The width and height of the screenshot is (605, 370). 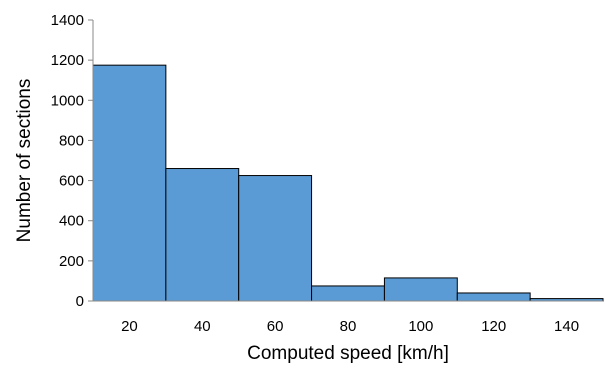 I want to click on x-tick-labels: 20 40 60 80 100 120 140, so click(x=350, y=326).